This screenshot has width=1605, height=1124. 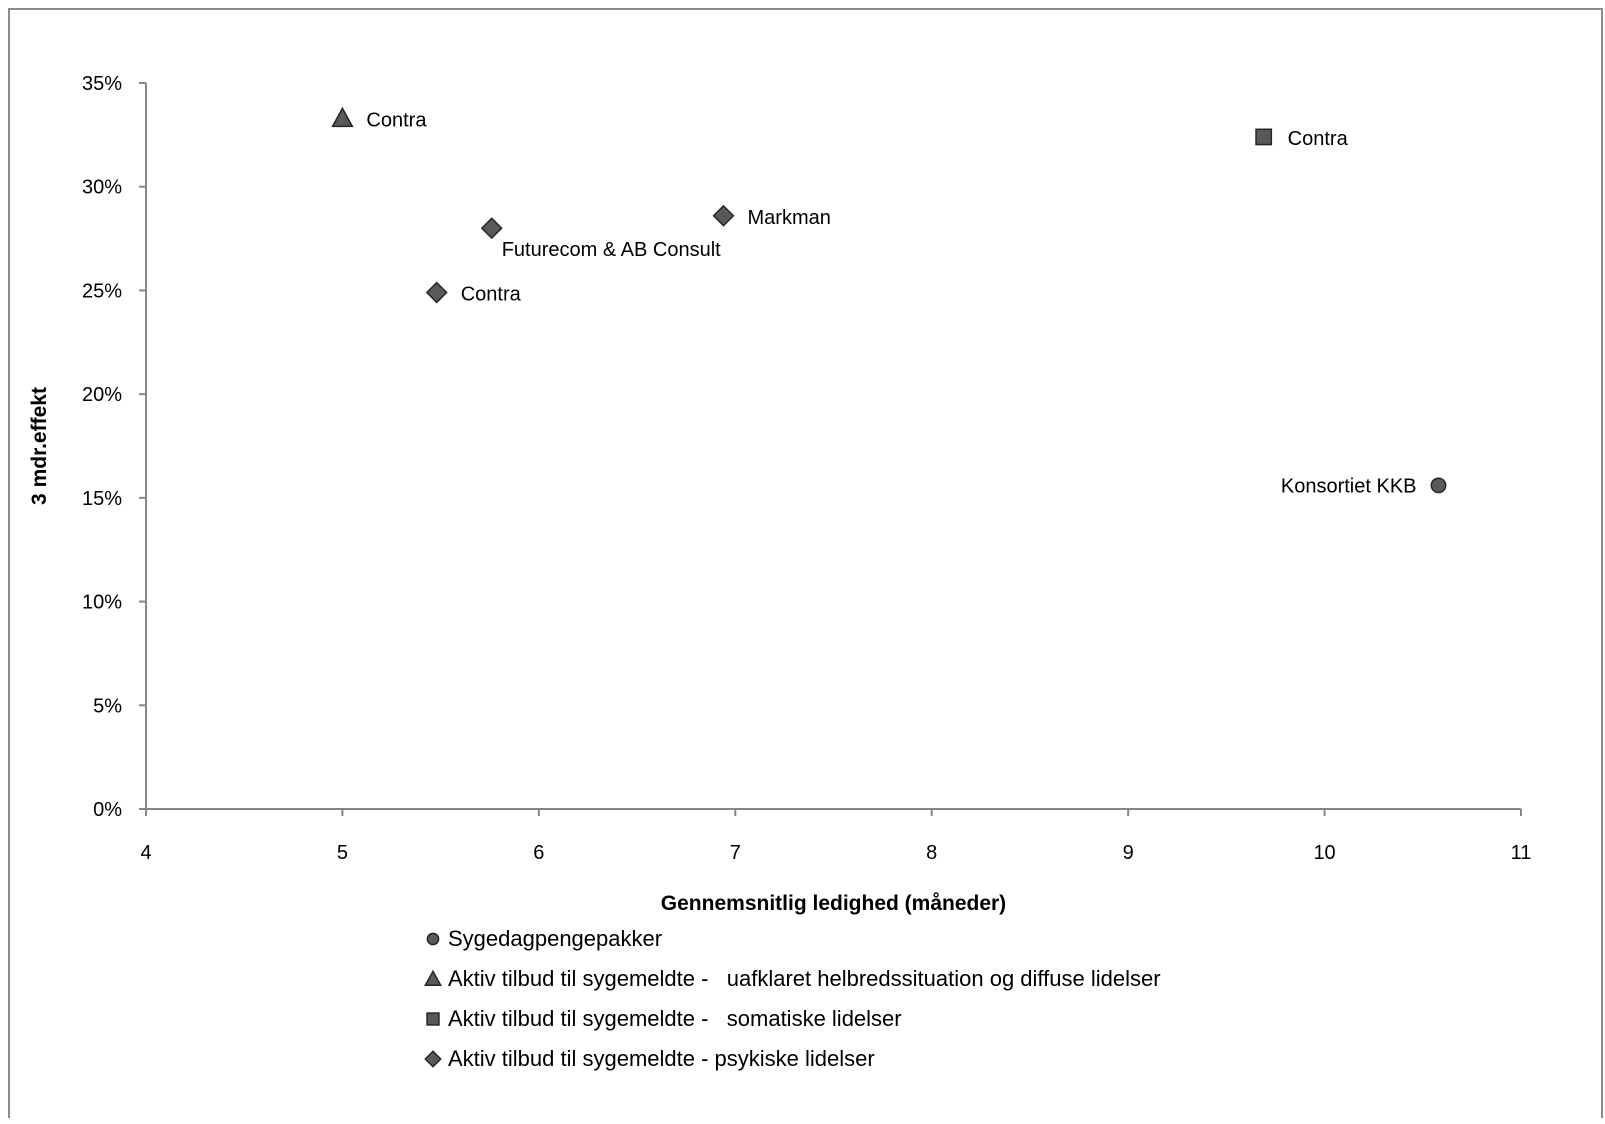 What do you see at coordinates (102, 188) in the screenshot?
I see `y-tick-label: 30%` at bounding box center [102, 188].